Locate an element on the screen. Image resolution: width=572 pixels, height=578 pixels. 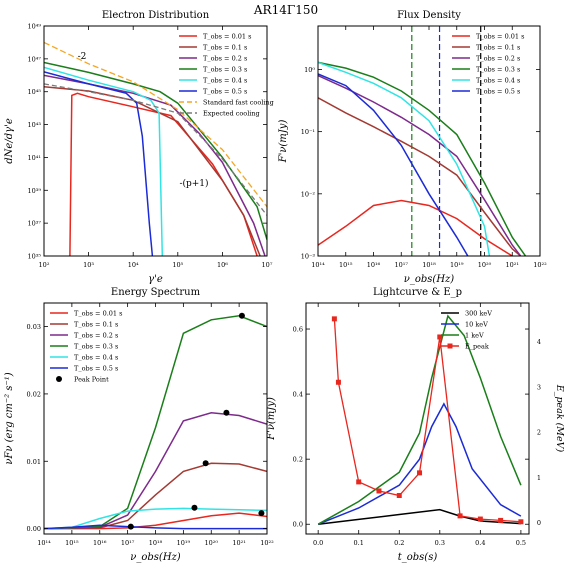
y-tick-label: 10³⁷ is located at coordinates (35, 224).